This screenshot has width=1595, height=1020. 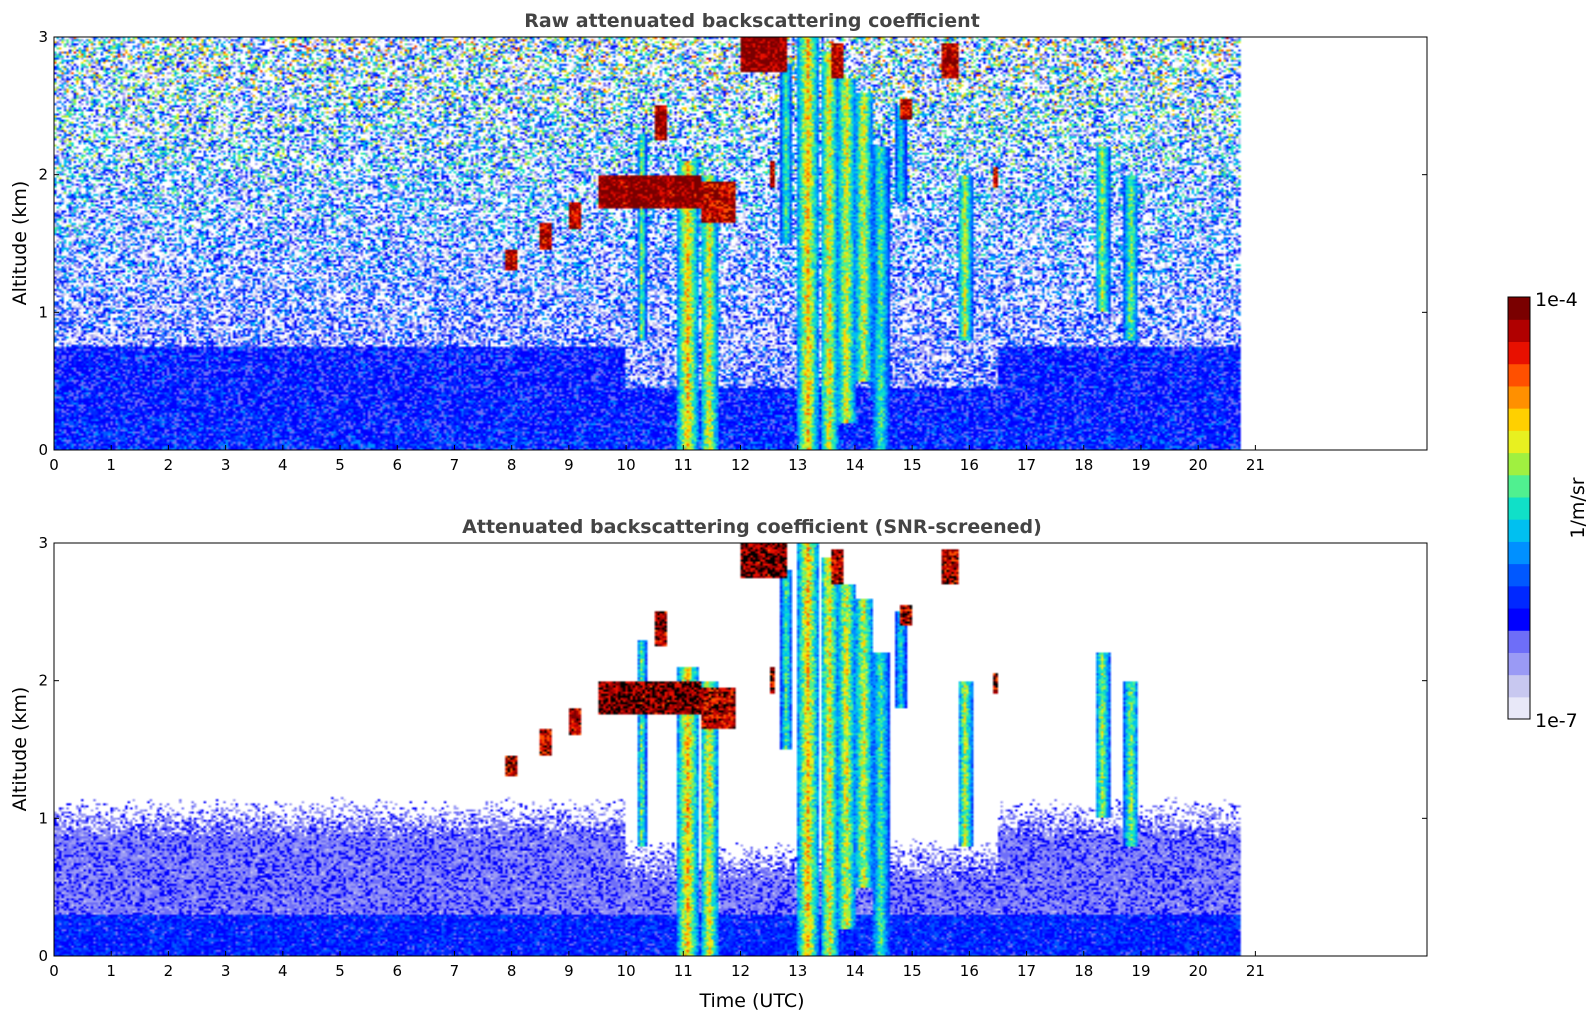 I want to click on colorbar: 1e-4 1e-7 1/m/sr, so click(x=1548, y=510).